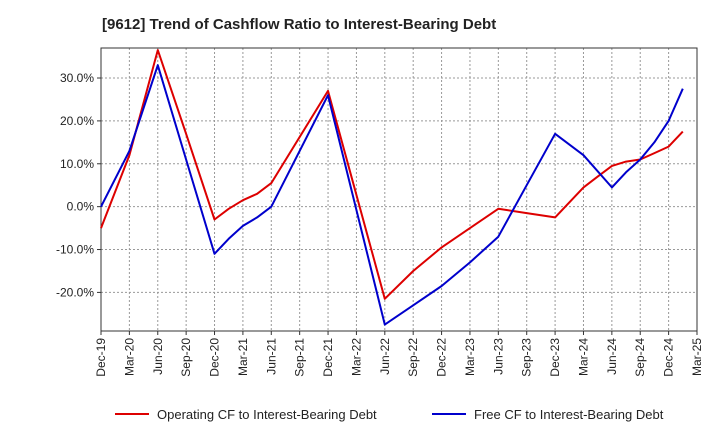 This screenshot has height=440, width=720. Describe the element at coordinates (498, 356) in the screenshot. I see `x-tick-label: Jun-23` at that location.